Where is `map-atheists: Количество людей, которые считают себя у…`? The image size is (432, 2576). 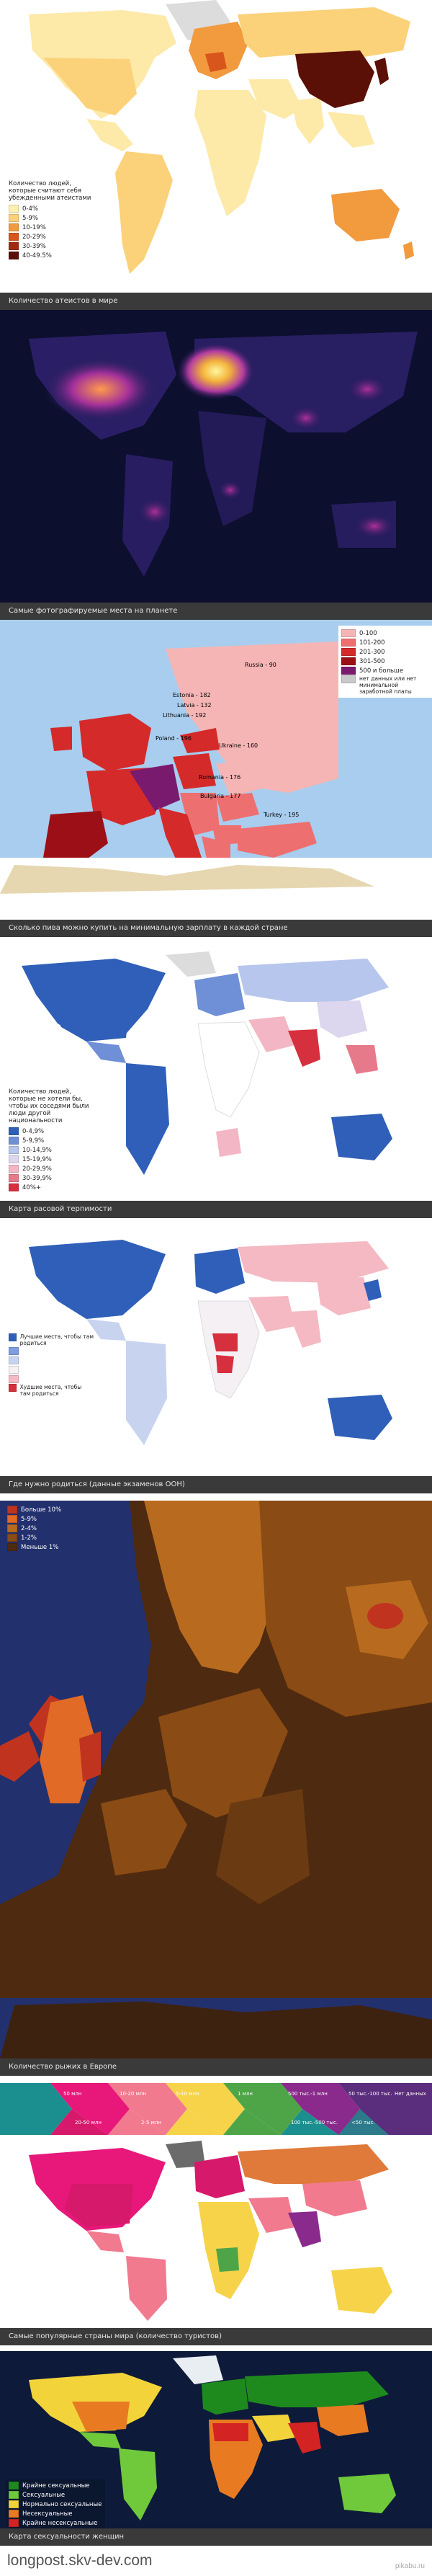
map-atheists: Количество людей, которые считают себя у… is located at coordinates (216, 155).